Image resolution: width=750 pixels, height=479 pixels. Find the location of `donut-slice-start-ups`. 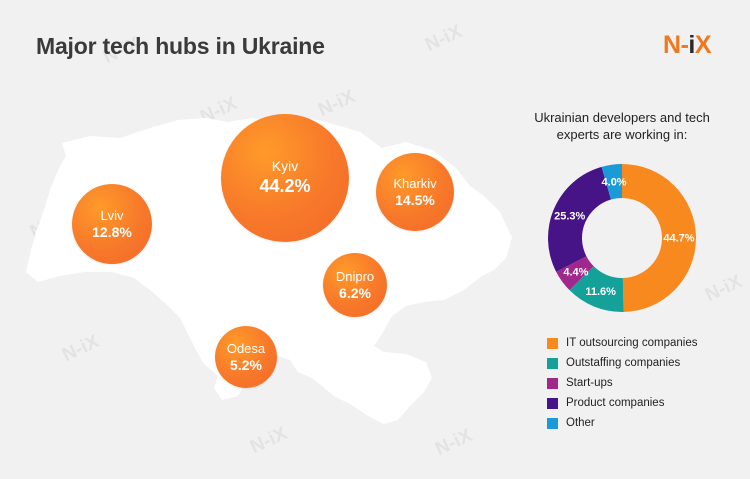

donut-slice-start-ups is located at coordinates (575, 273).